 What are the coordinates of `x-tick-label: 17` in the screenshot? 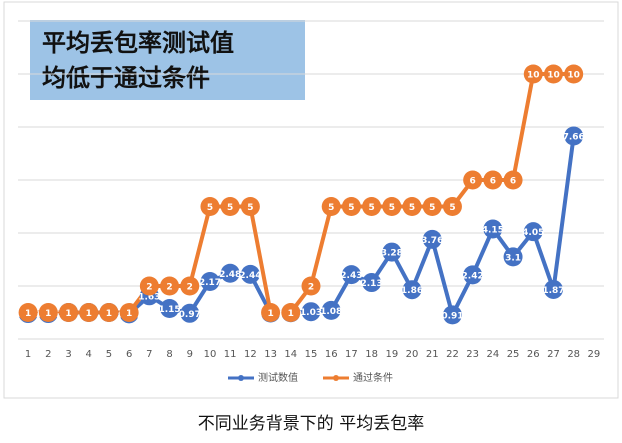 It's located at (351, 354).